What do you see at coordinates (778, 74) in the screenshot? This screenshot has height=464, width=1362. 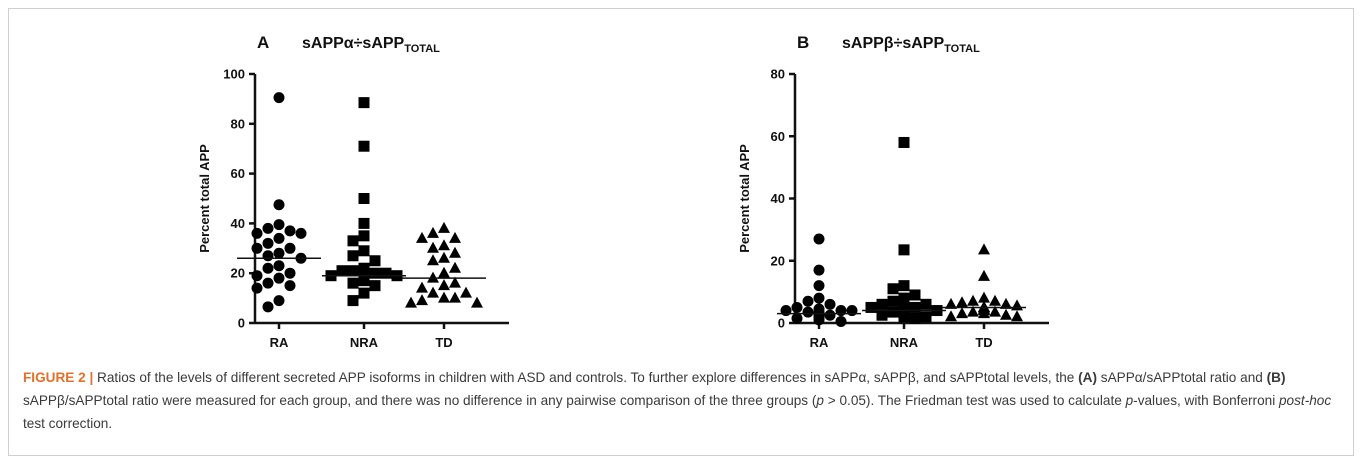 I see `panel-b-y-tick-label: 80` at bounding box center [778, 74].